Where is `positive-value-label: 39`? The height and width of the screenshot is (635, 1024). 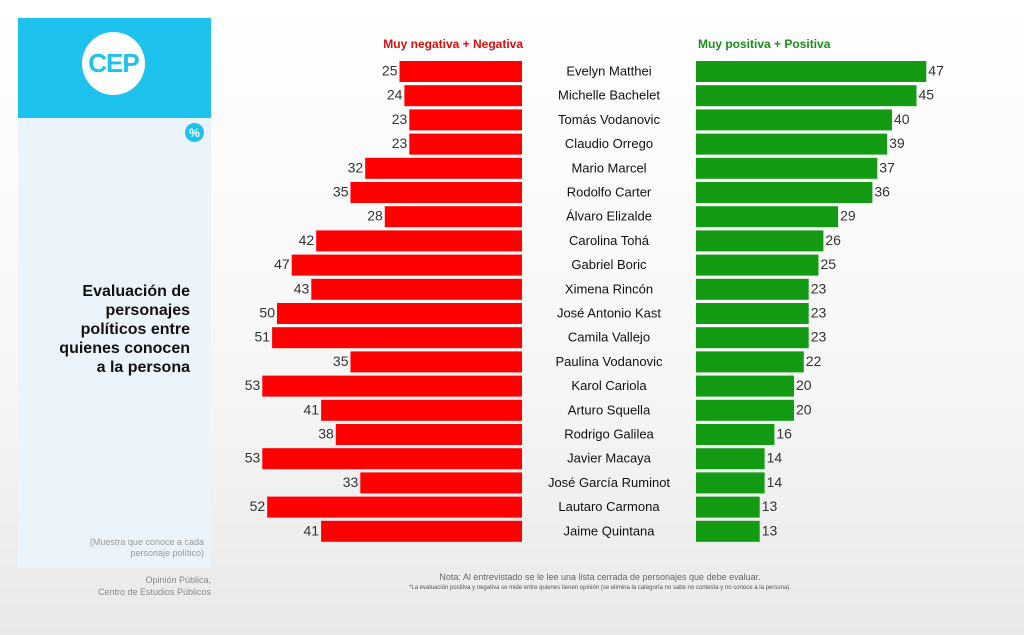 positive-value-label: 39 is located at coordinates (897, 143).